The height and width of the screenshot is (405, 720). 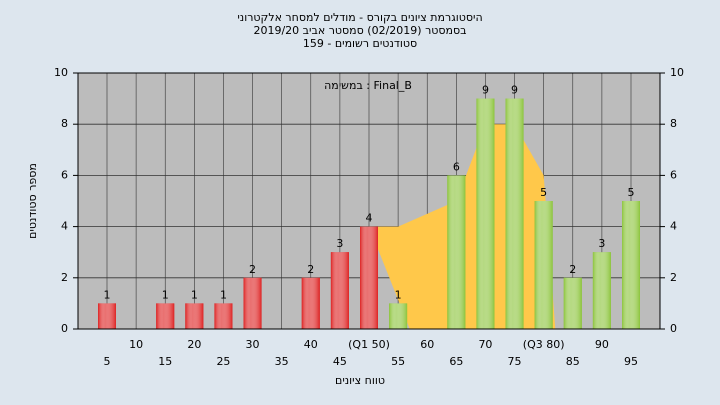 What do you see at coordinates (360, 43) in the screenshot?
I see `subtitle: סטודנטים רשומים - 159` at bounding box center [360, 43].